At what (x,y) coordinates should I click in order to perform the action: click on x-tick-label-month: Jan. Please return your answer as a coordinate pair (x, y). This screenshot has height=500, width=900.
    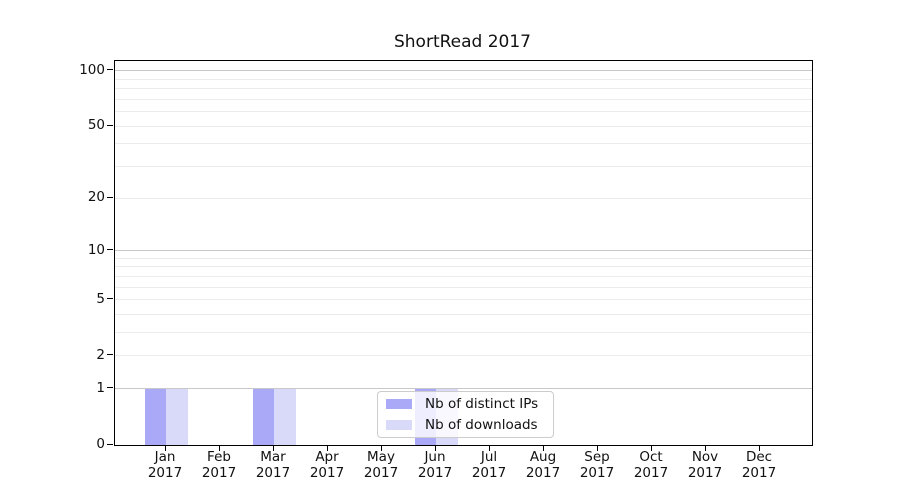
    Looking at the image, I should click on (165, 457).